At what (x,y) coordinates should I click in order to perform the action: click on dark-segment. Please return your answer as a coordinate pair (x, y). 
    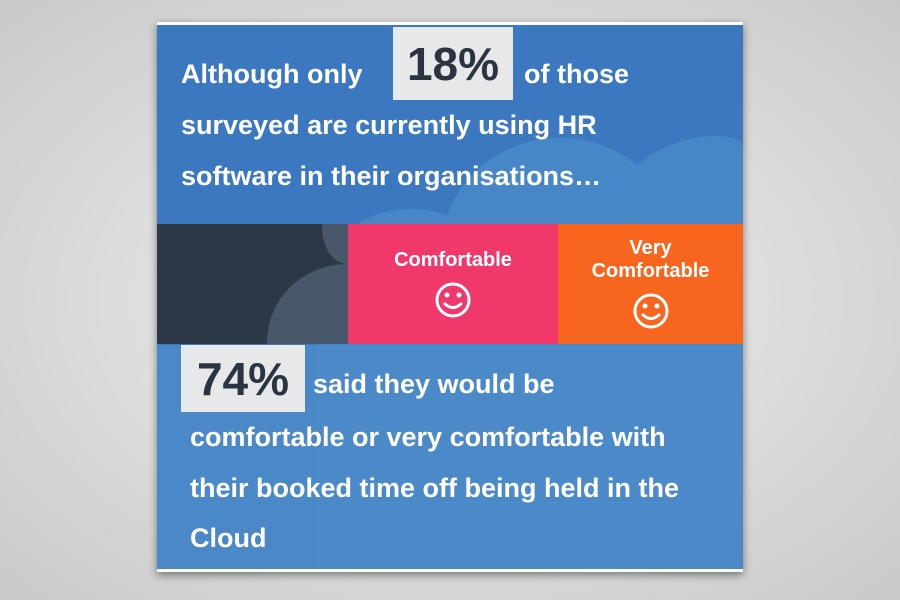
    Looking at the image, I should click on (252, 284).